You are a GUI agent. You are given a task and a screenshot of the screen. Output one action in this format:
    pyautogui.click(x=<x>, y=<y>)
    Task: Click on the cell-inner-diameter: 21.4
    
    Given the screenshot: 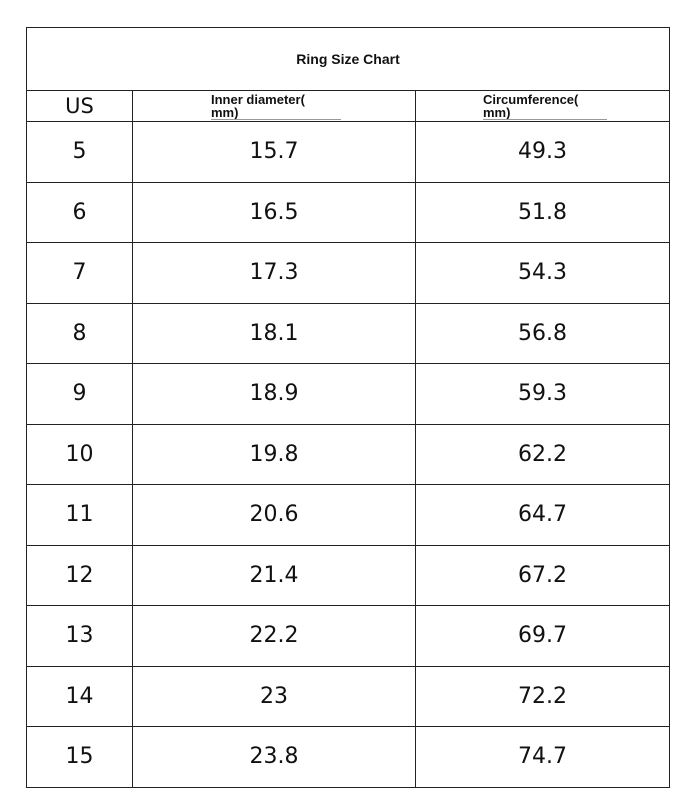 What is the action you would take?
    pyautogui.click(x=274, y=575)
    